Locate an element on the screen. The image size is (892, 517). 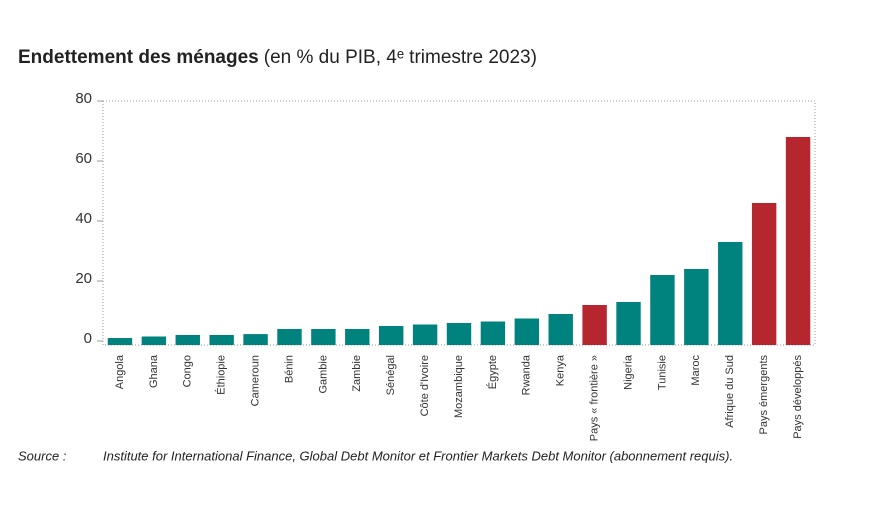
x-tick-label: Cameroun is located at coordinates (255, 380).